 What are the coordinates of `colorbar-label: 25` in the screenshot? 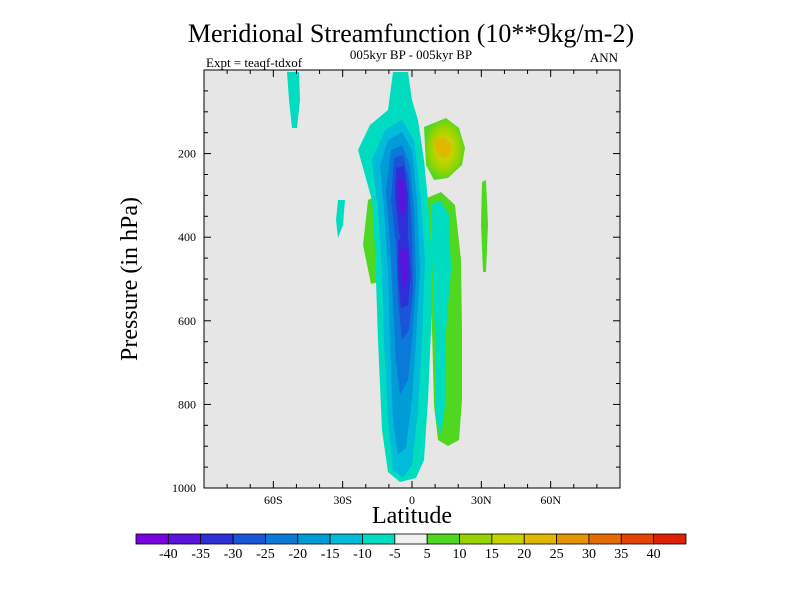 It's located at (557, 554).